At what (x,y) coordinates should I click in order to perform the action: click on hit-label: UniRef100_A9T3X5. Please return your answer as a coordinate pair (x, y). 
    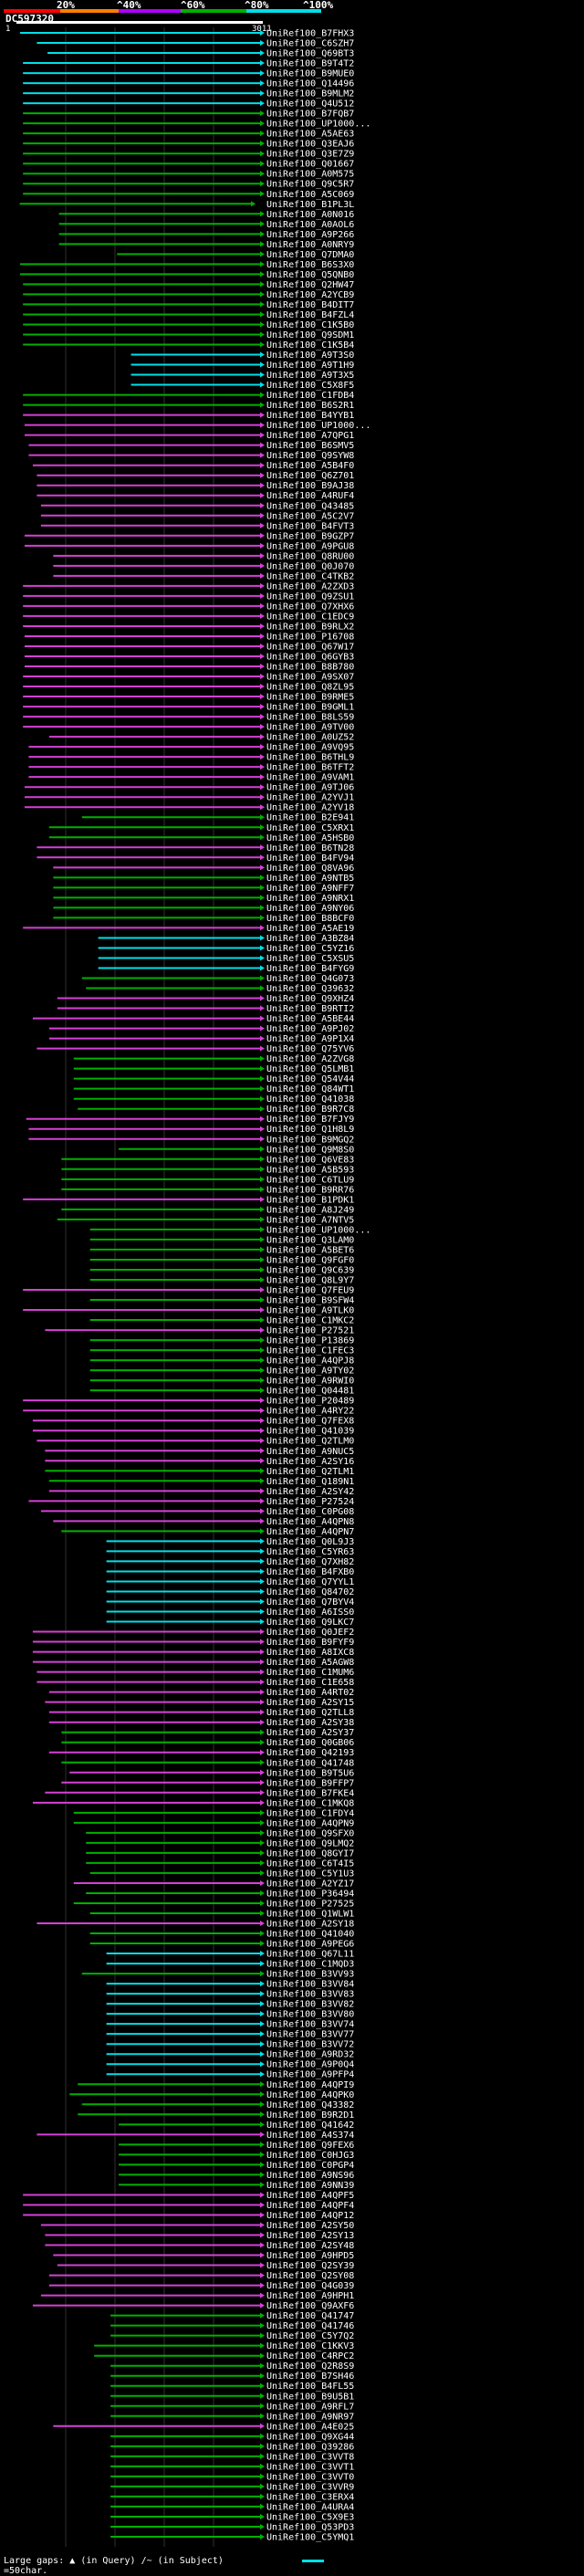
    Looking at the image, I should click on (310, 376).